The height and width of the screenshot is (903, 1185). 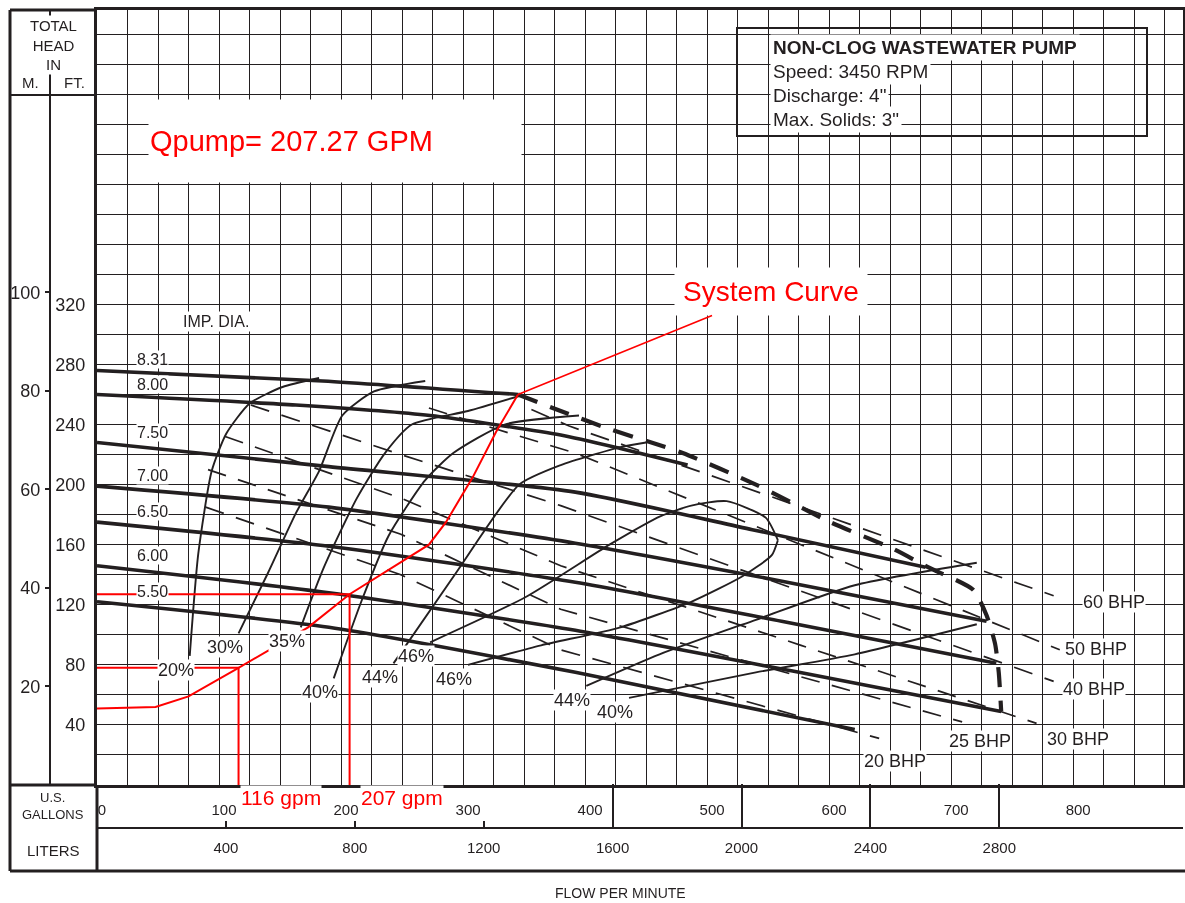 What do you see at coordinates (224, 809) in the screenshot?
I see `x-tick-label: 100` at bounding box center [224, 809].